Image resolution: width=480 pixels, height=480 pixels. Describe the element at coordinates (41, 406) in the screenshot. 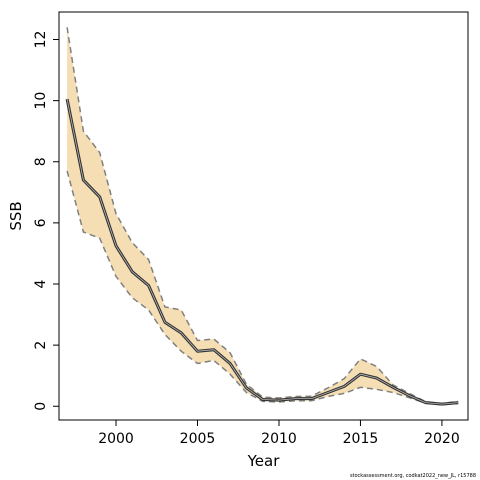

I see `y-tick-label: 0` at that location.